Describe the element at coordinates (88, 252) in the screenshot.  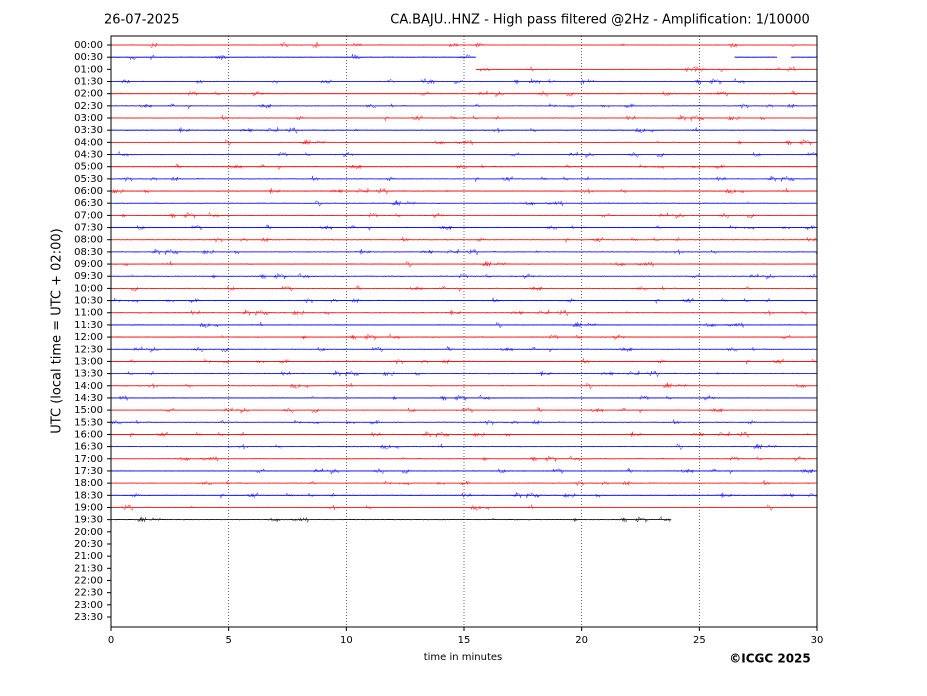
I see `y-tick-label: 08:30` at that location.